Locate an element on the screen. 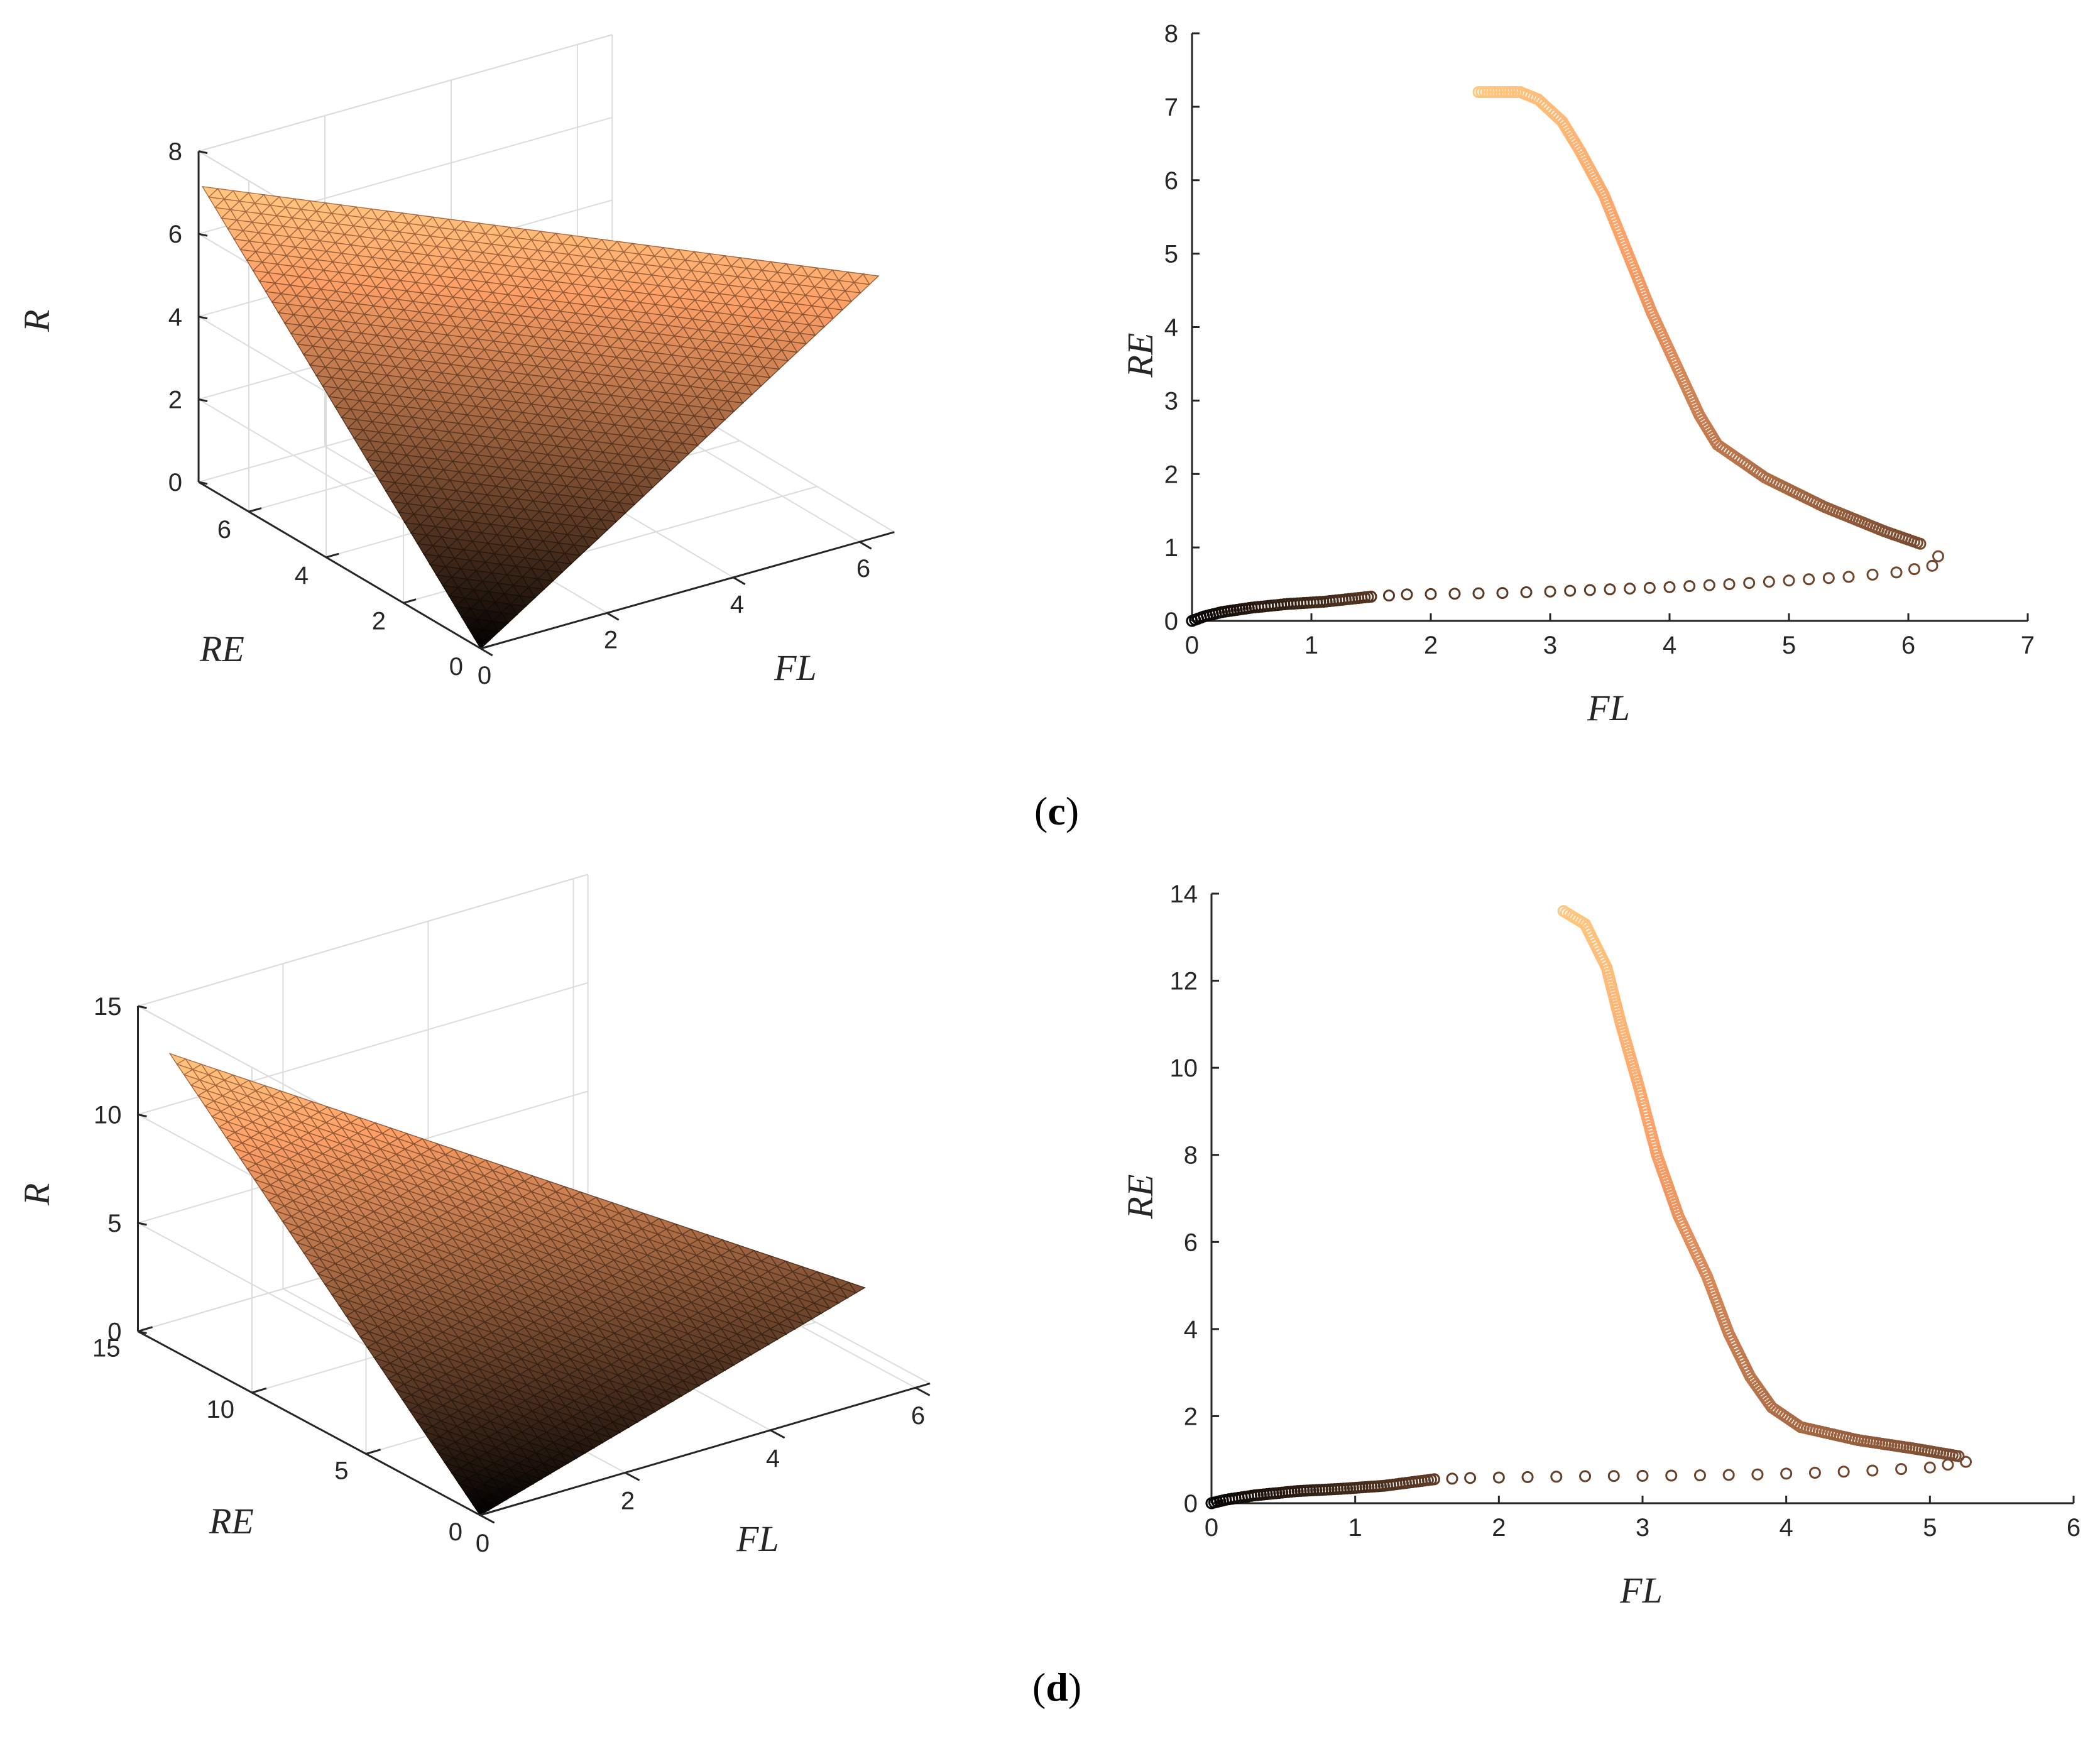  panel-label-d: (d) is located at coordinates (1056, 1687).